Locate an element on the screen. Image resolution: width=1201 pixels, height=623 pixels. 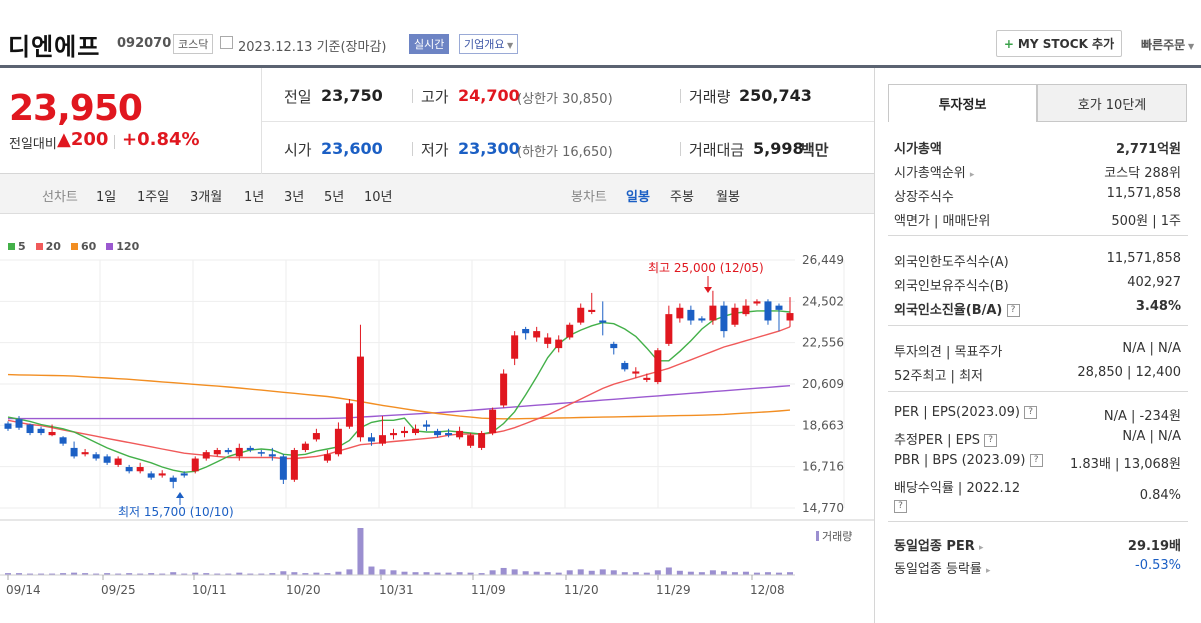
legend-swatch is located at coordinates (110, 246).